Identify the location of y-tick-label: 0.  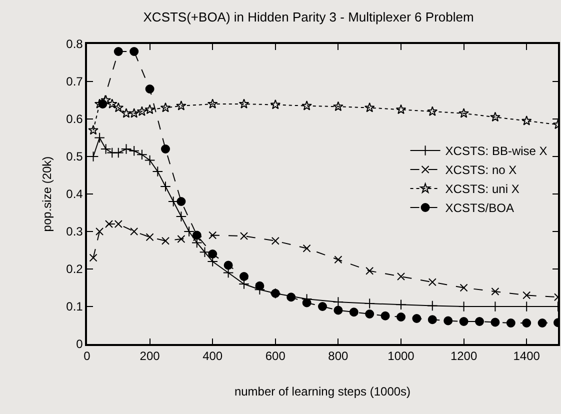
(80, 344).